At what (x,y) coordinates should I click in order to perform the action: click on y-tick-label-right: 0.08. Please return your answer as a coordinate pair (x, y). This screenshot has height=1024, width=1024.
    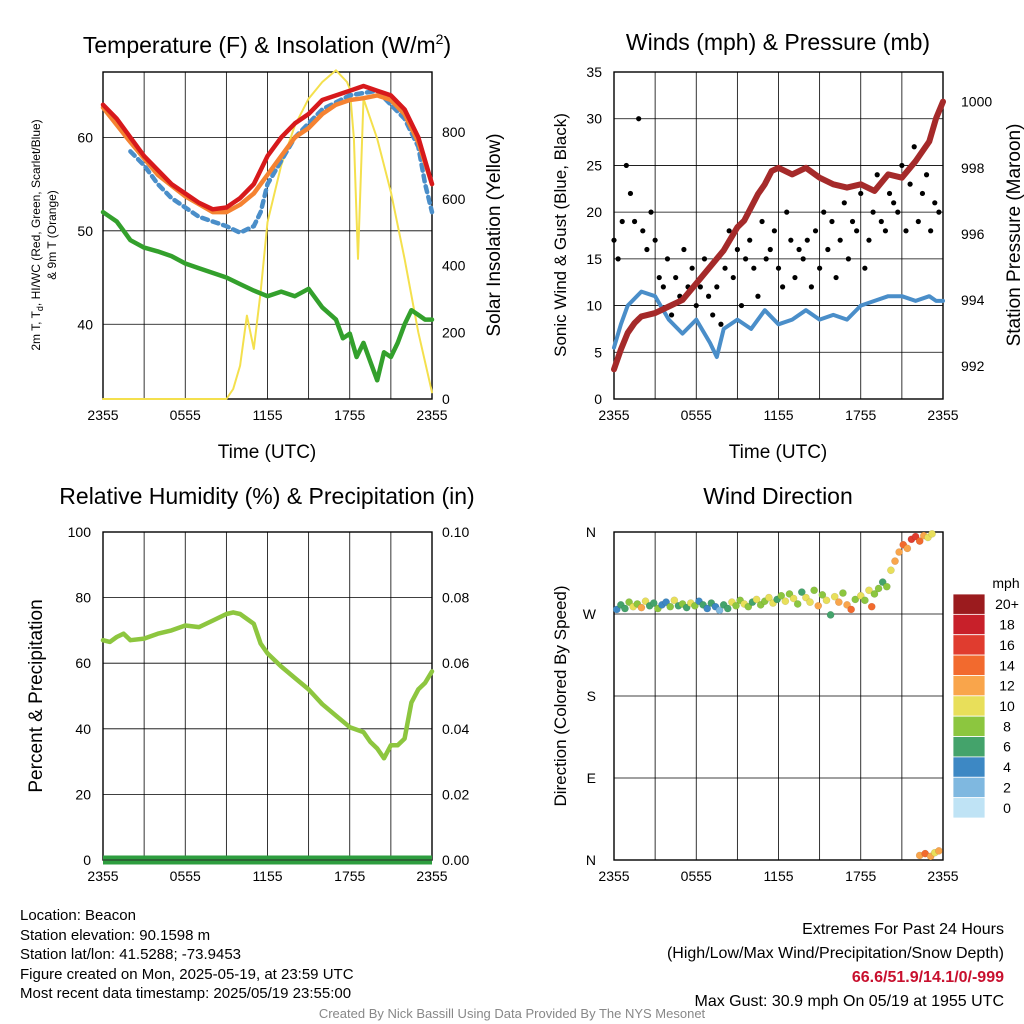
    Looking at the image, I should click on (455, 598).